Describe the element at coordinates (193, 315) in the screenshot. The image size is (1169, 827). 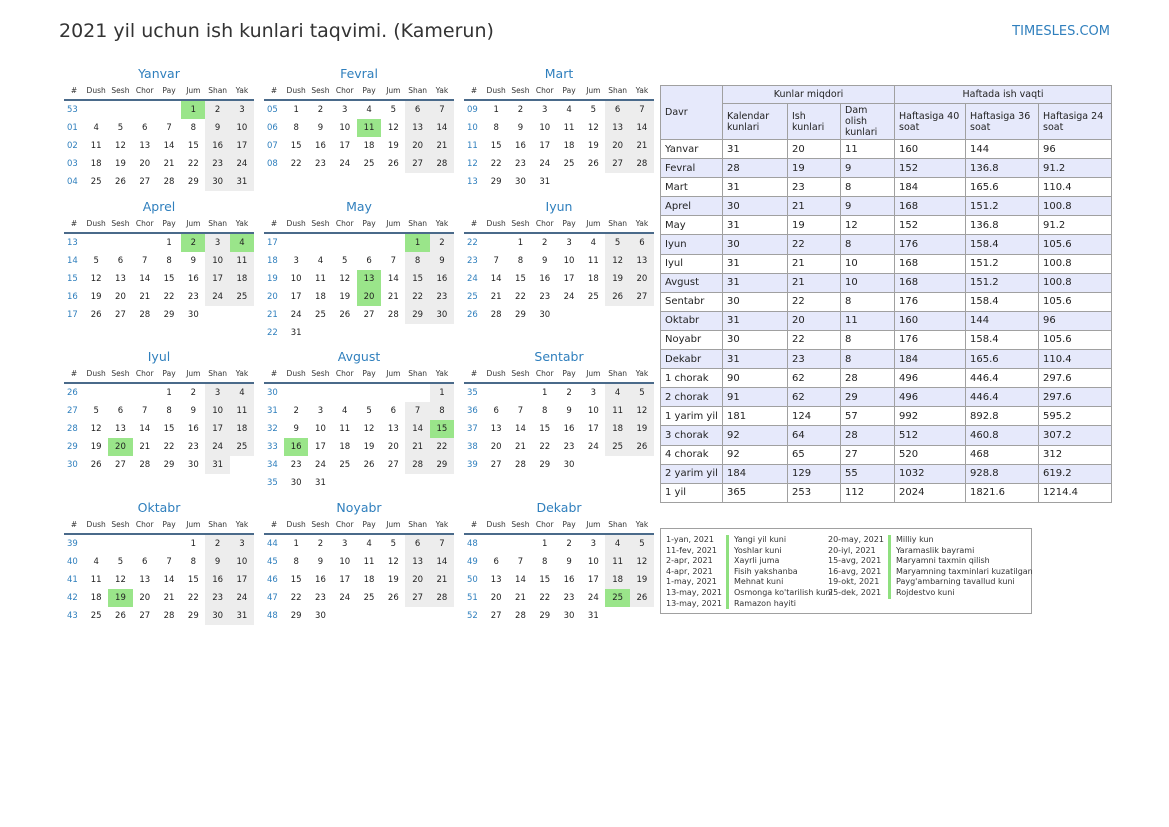
I see `day-cell: 30` at that location.